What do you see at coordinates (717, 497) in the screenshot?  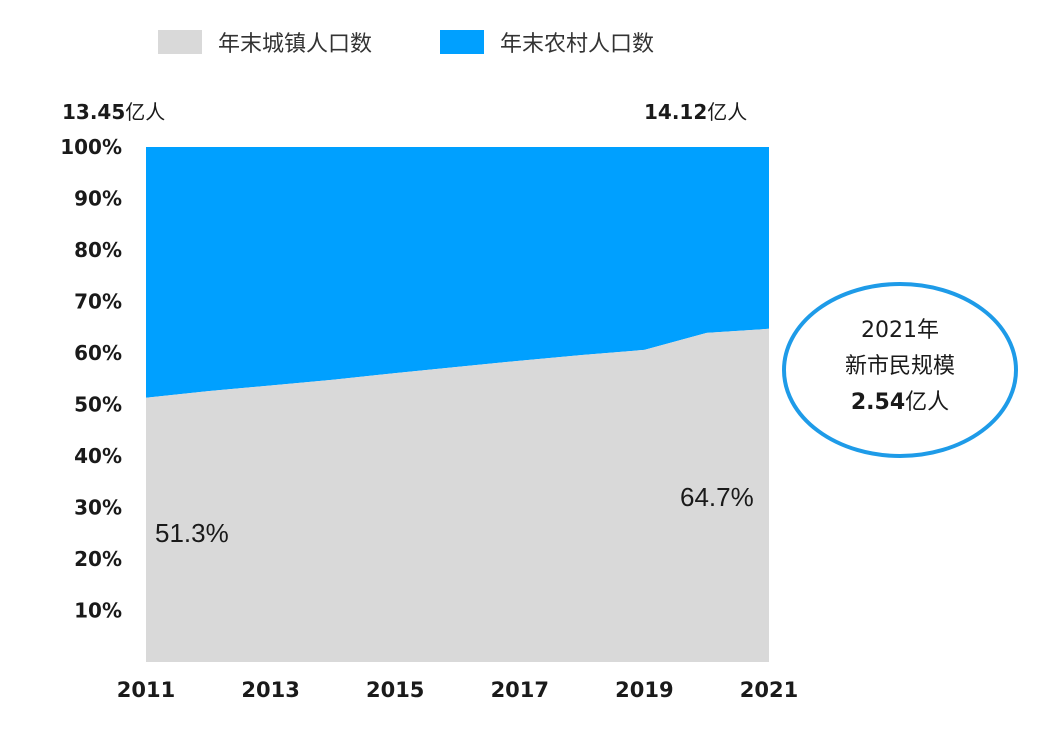 I see `annotation-end-pct: 64.7%` at bounding box center [717, 497].